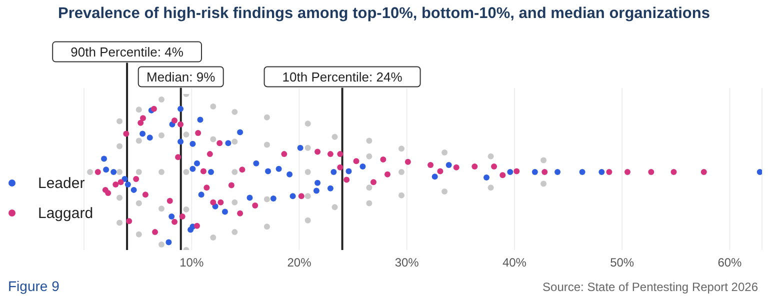 This screenshot has width=768, height=300. I want to click on x-tick-label: 30%, so click(407, 263).